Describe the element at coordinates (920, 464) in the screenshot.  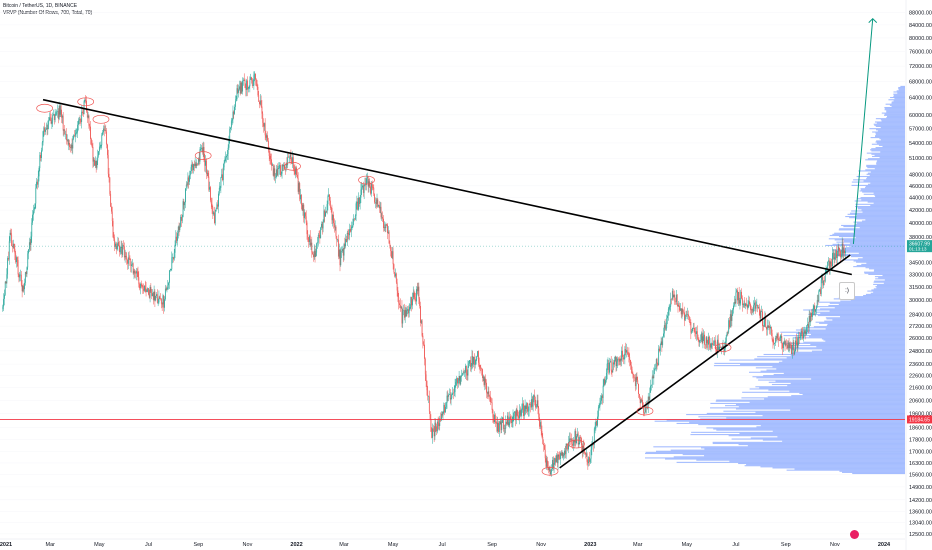
I see `y-tick-label: 16300.00` at that location.